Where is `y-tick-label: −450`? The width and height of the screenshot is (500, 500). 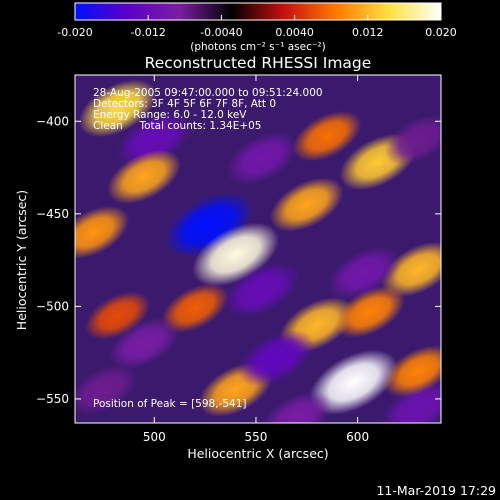 y-tick-label: −450 is located at coordinates (52, 214).